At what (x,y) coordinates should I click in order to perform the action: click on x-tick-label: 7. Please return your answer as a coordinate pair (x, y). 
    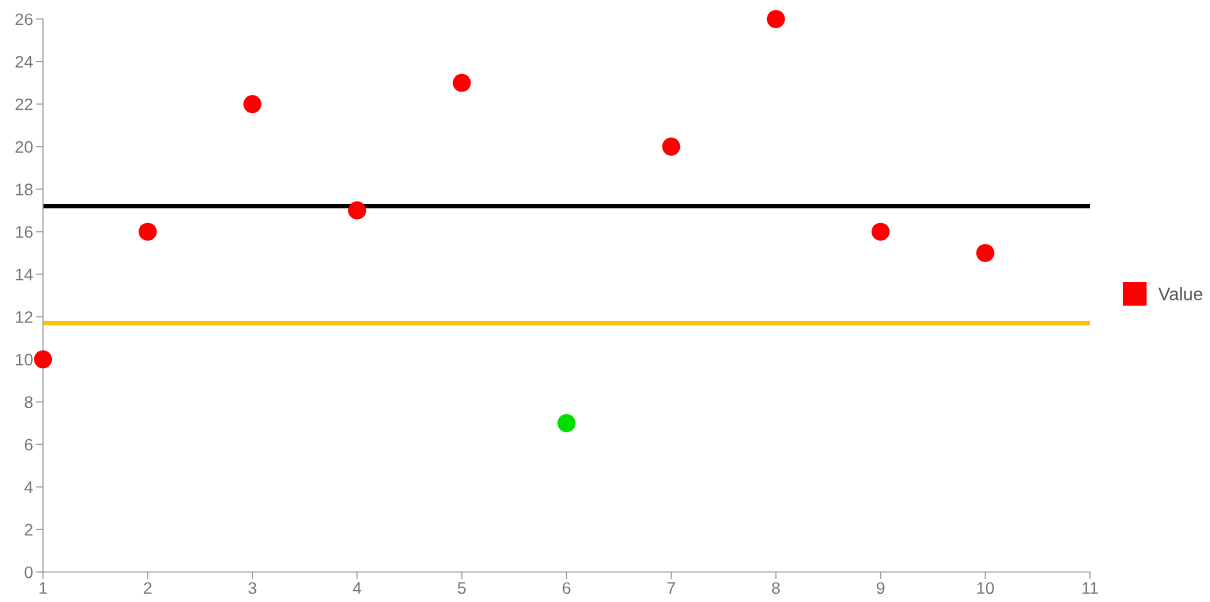
    Looking at the image, I should click on (671, 588).